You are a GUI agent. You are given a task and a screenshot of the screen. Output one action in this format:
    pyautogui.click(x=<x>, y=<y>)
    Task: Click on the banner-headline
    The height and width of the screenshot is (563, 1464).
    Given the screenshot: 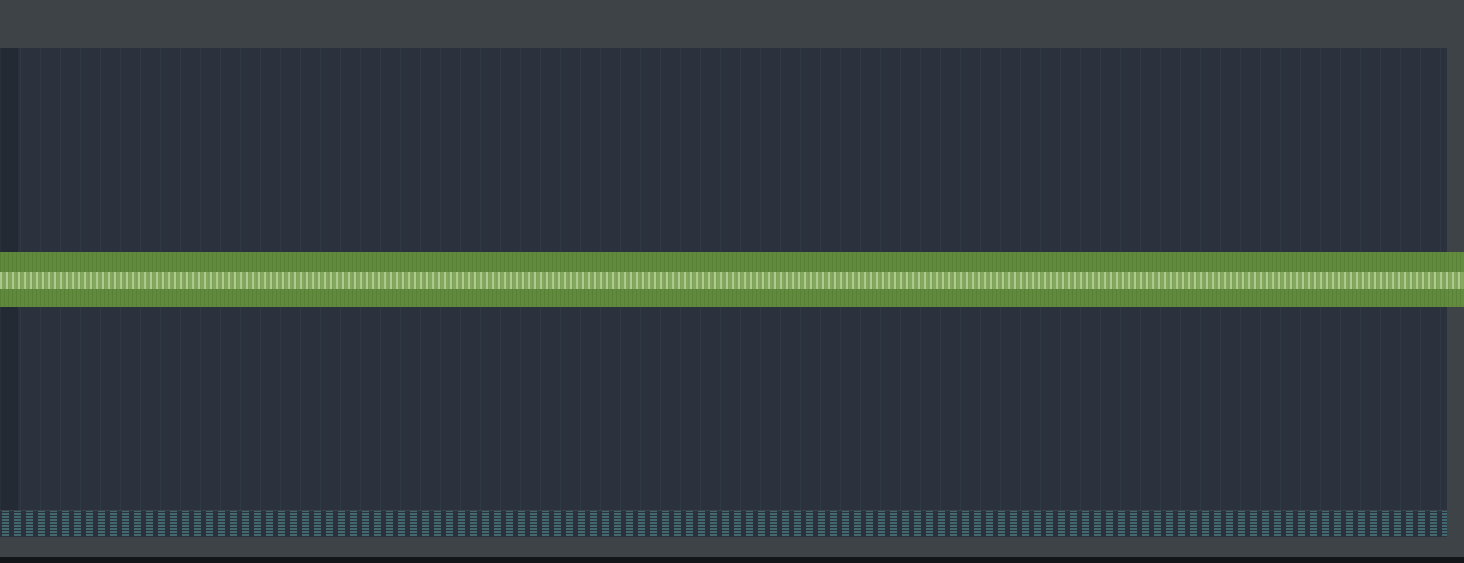 What is the action you would take?
    pyautogui.click(x=732, y=279)
    